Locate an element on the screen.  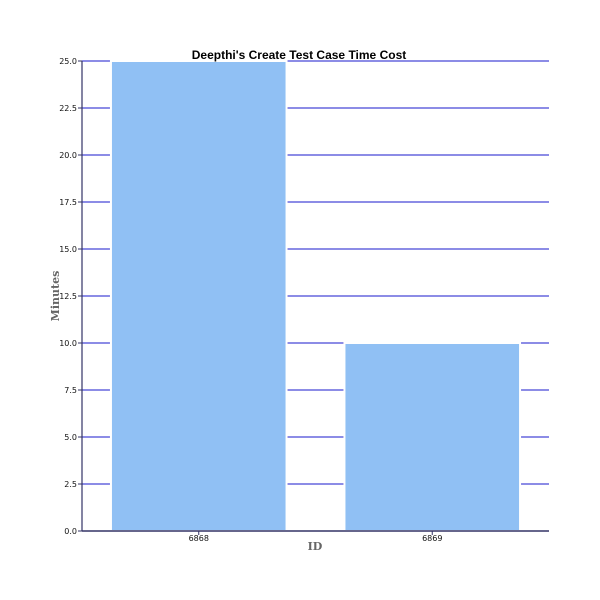
y-ticks: 0.0 2.5 5.0 7.5 10.0 12.5 15.0 17.5 20.0 22.5 25.0 is located at coordinates (70, 296).